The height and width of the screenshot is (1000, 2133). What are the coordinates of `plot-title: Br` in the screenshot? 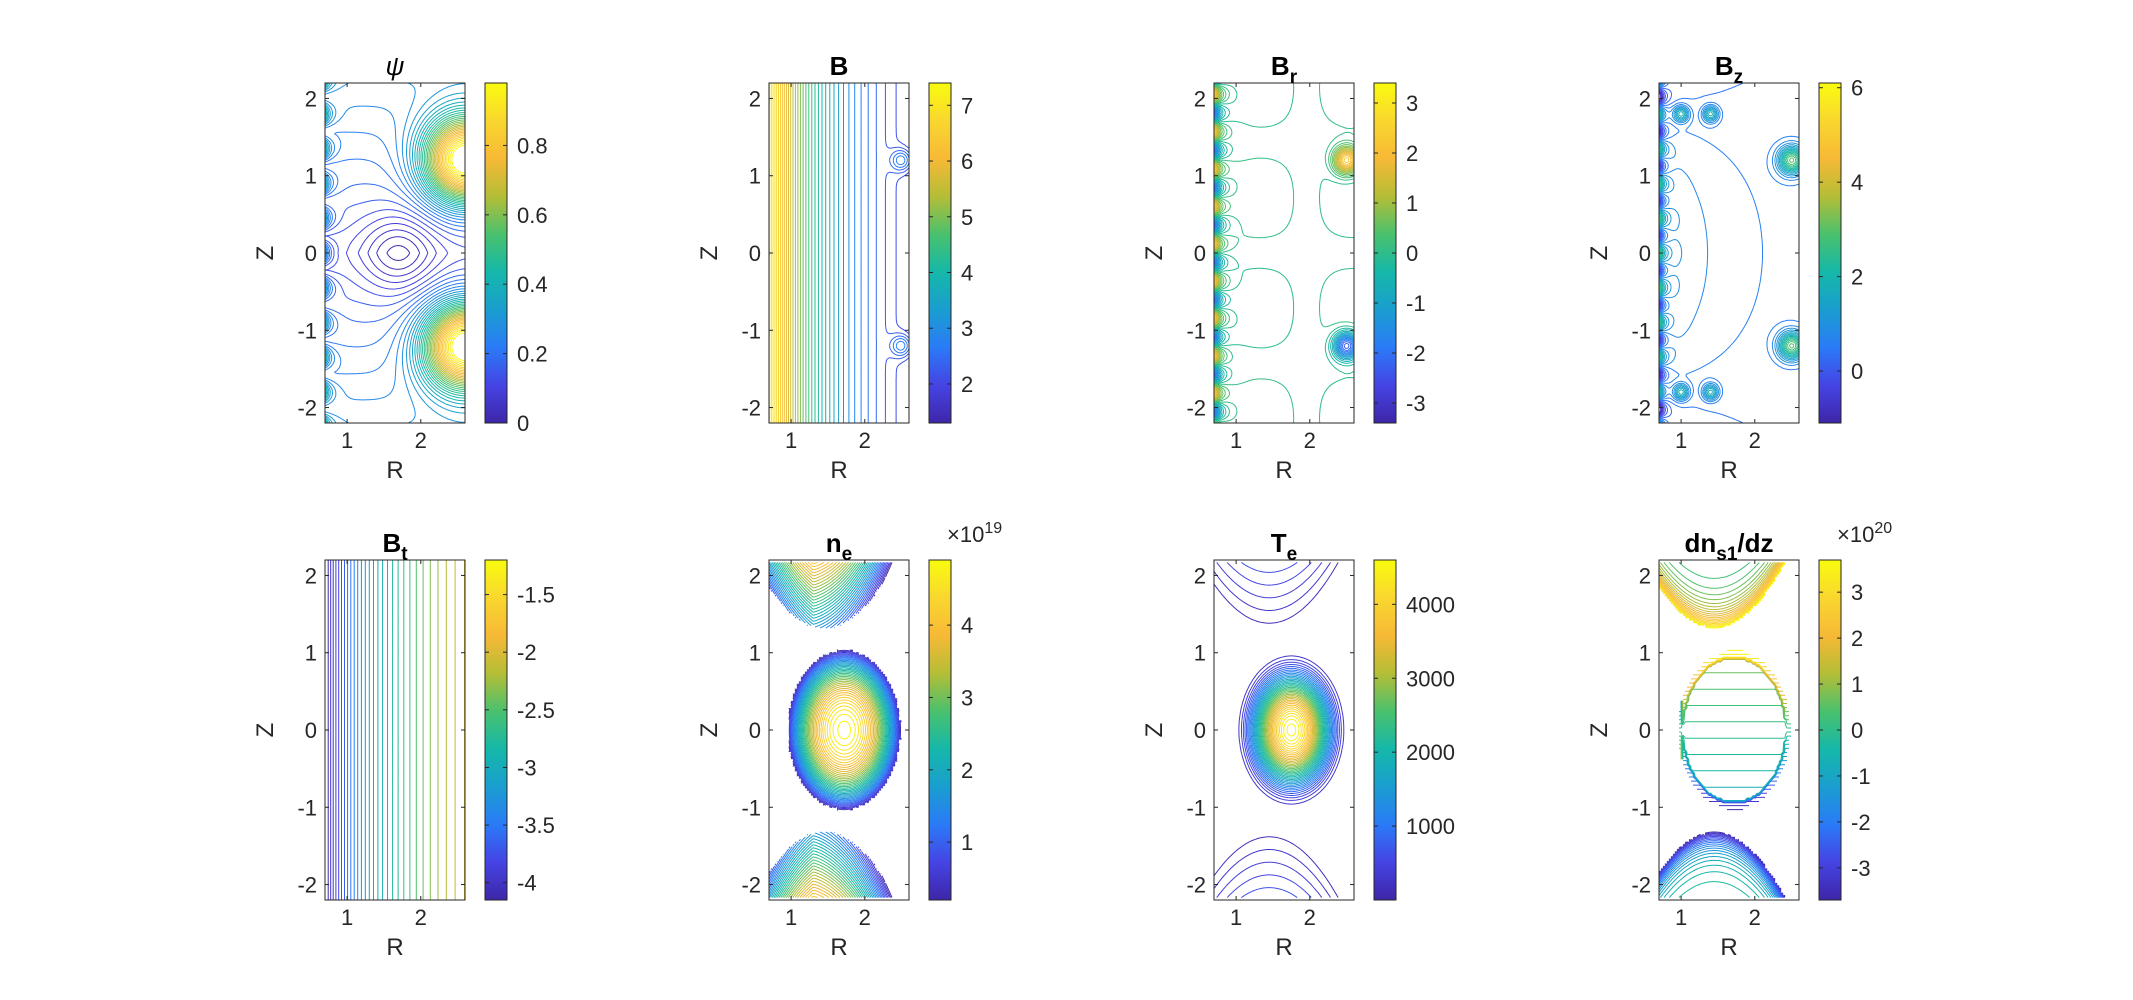 It's located at (1284, 69).